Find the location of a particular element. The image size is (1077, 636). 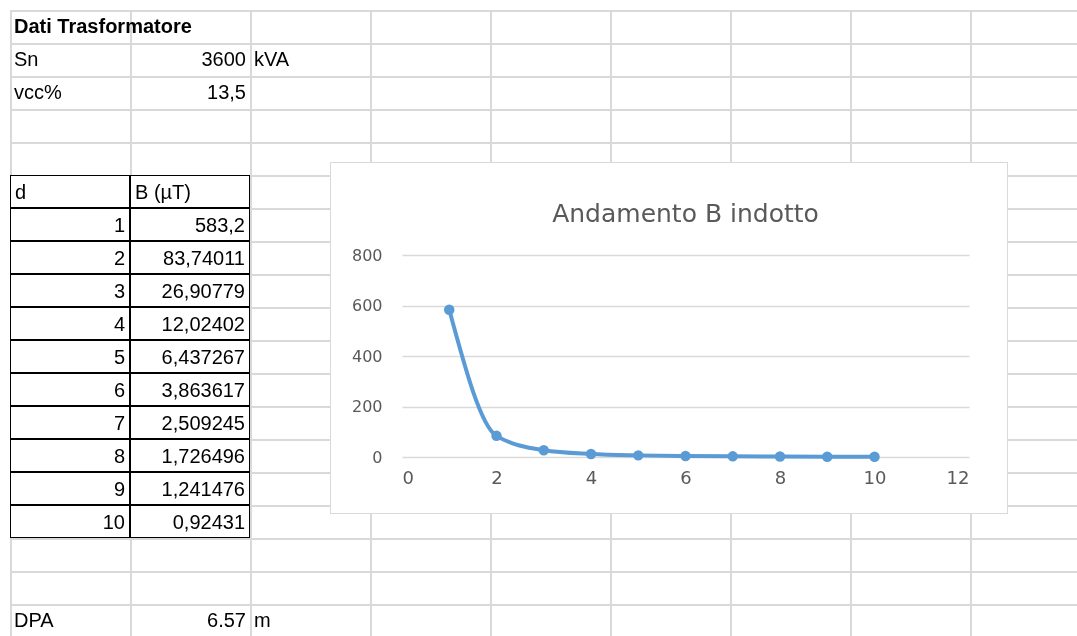

text: 9 is located at coordinates (70, 488).